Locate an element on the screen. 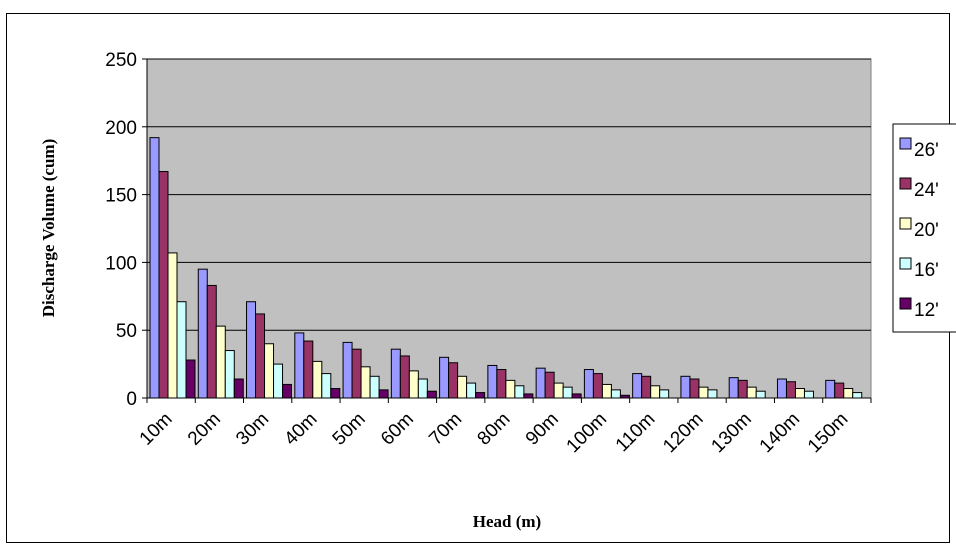 Image resolution: width=956 pixels, height=555 pixels. y-tick-label: 200 is located at coordinates (121, 128).